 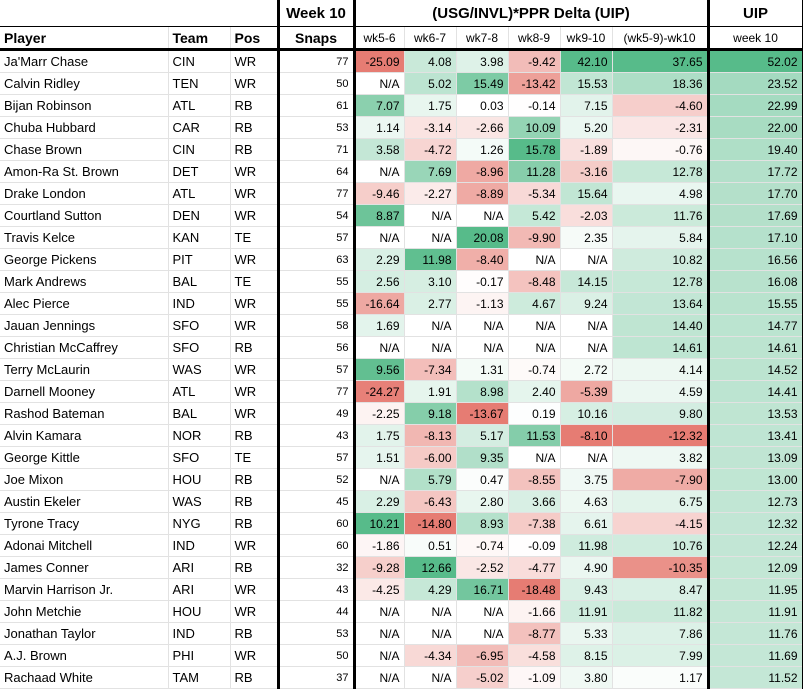 What do you see at coordinates (316, 105) in the screenshot?
I see `cell-snaps: 61` at bounding box center [316, 105].